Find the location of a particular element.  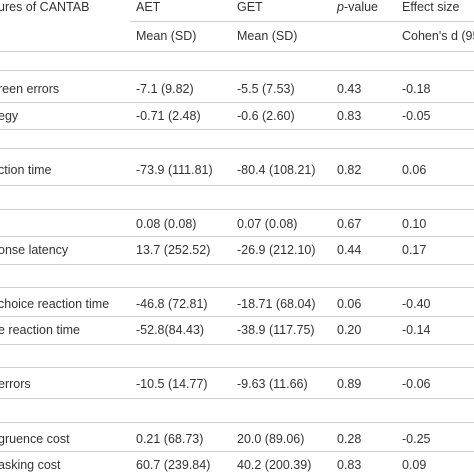

p-italic: p is located at coordinates (340, 7).